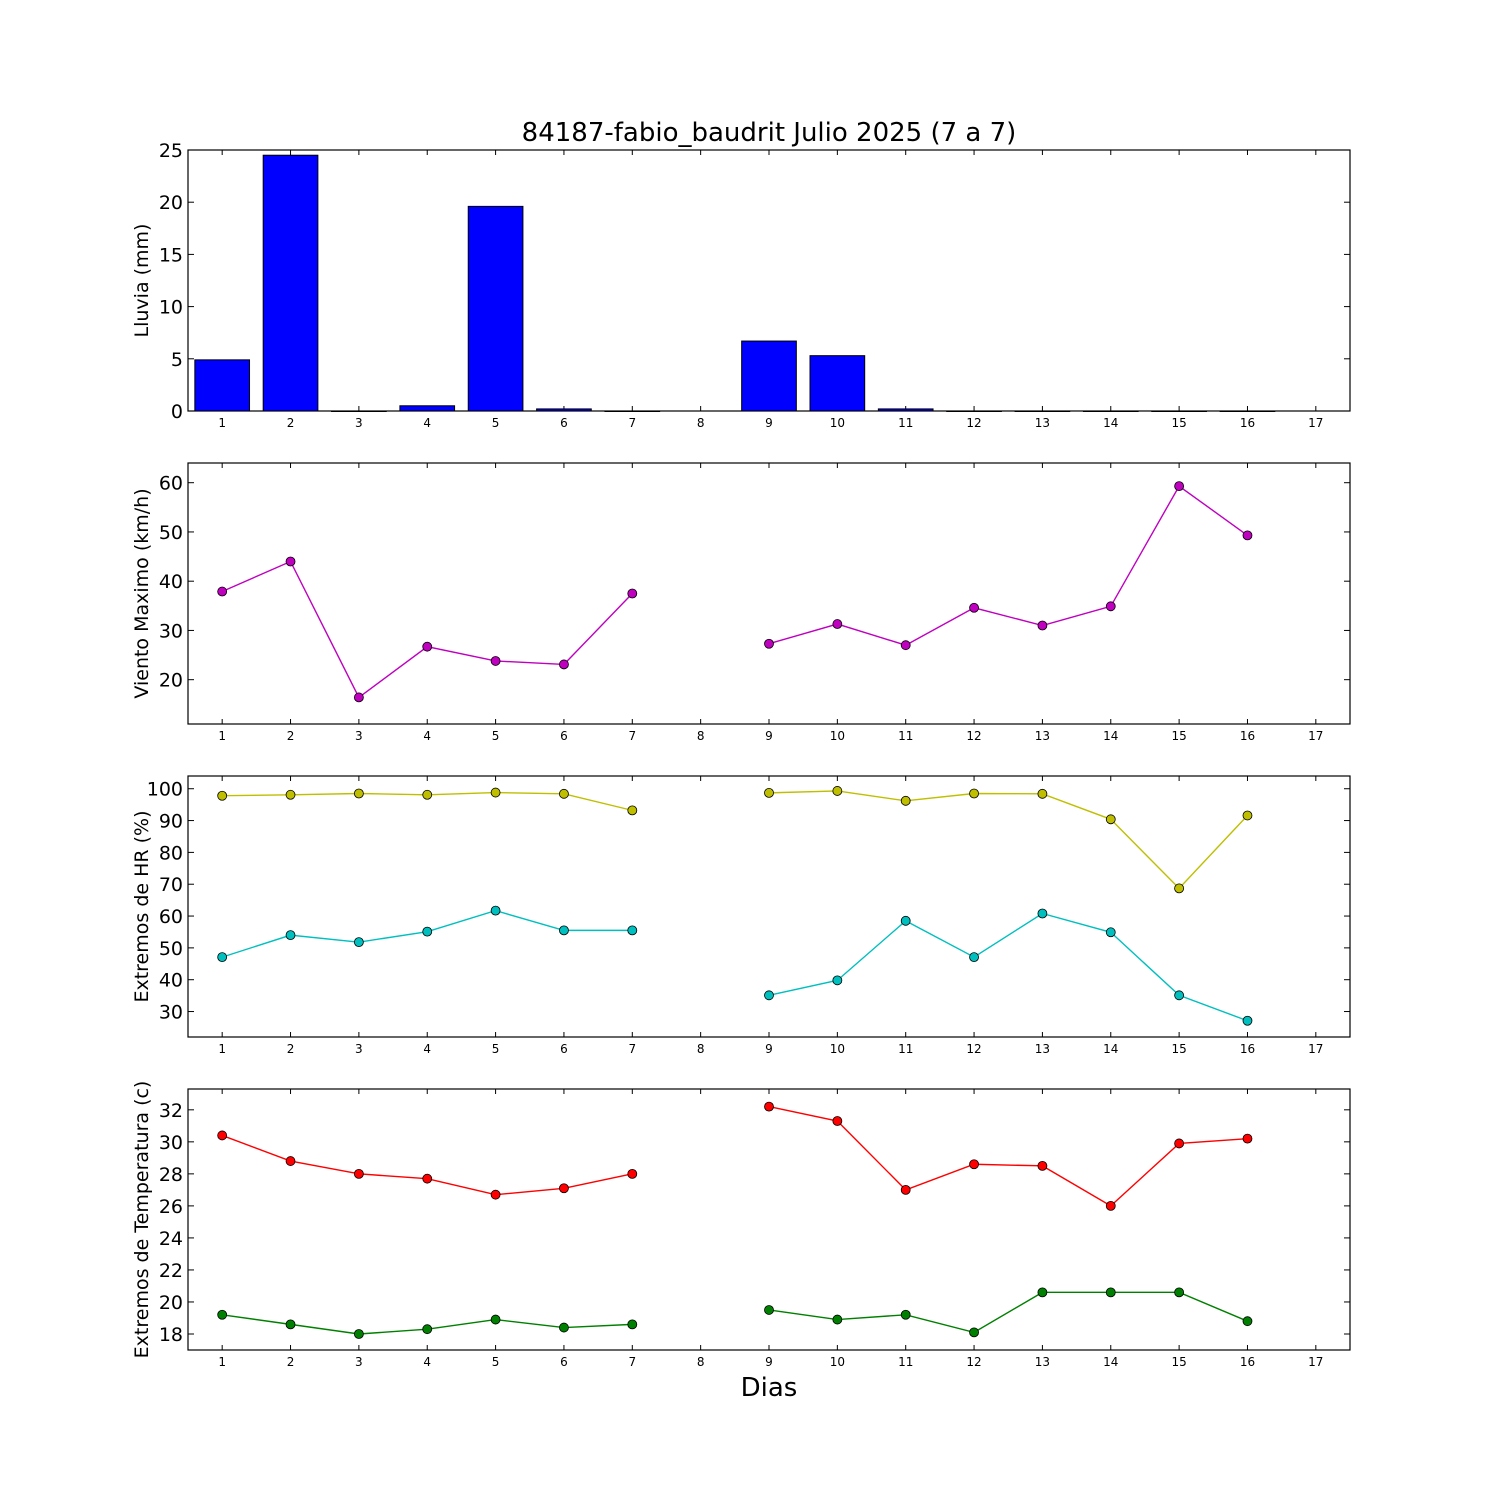 The width and height of the screenshot is (1500, 1504). I want to click on y-tick-label: 25, so click(171, 151).